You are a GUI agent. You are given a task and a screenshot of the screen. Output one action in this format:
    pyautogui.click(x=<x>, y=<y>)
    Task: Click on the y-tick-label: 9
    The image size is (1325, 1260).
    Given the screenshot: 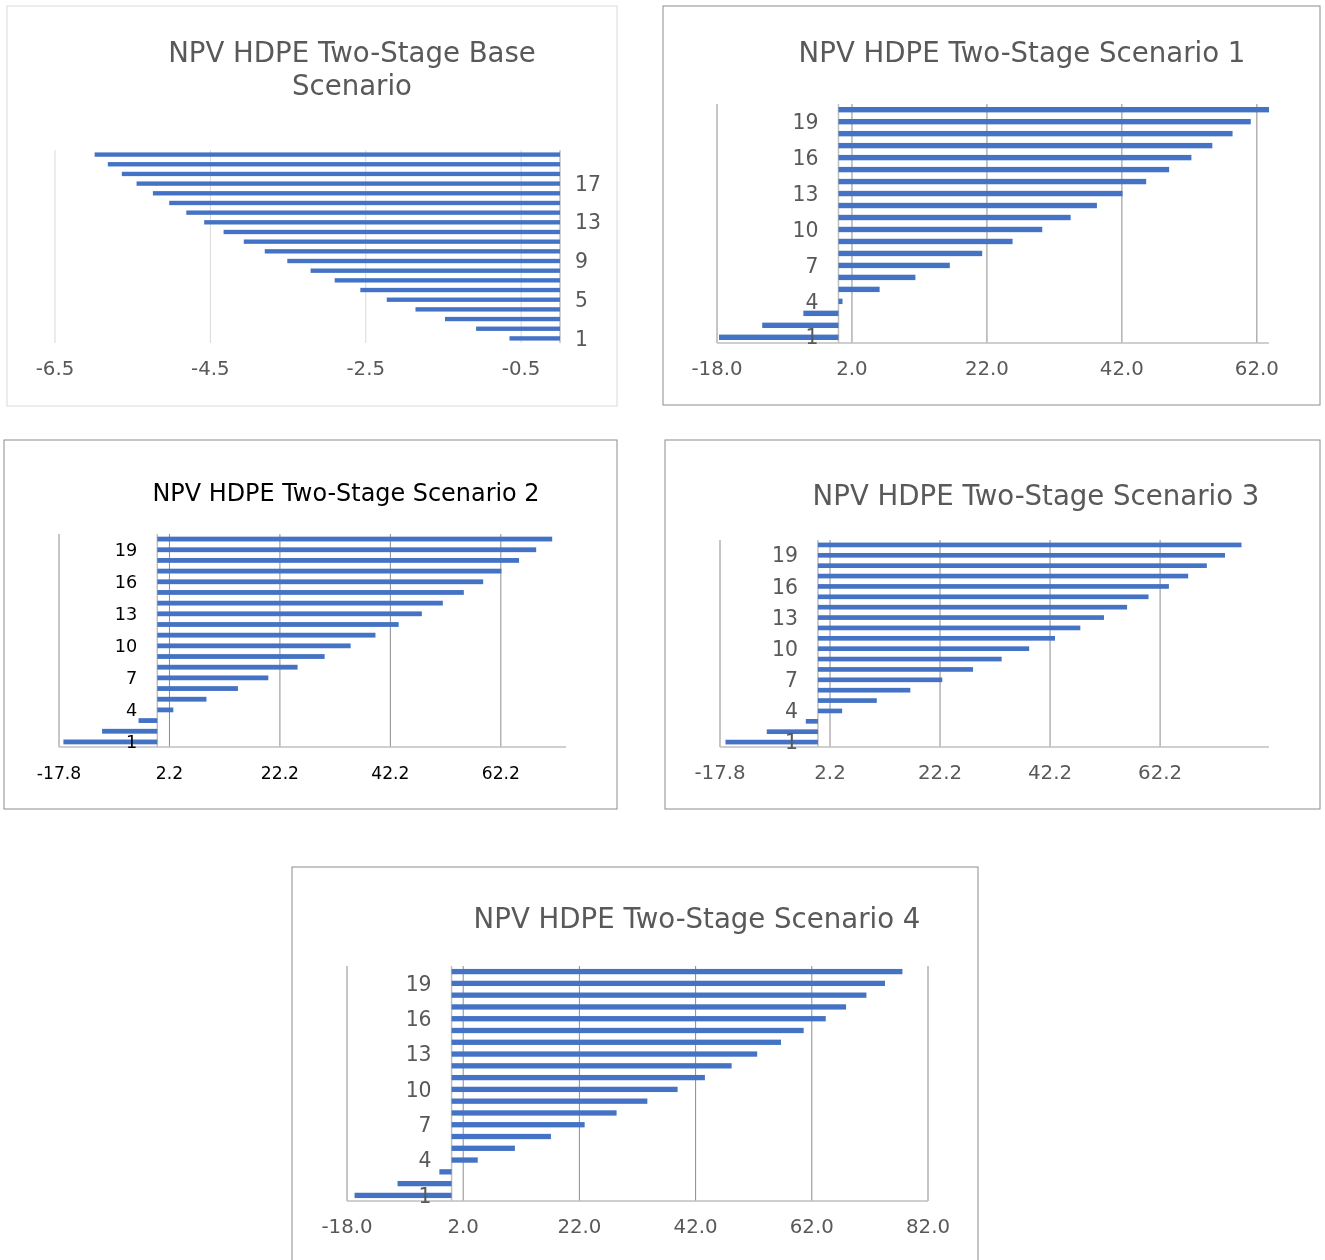 What is the action you would take?
    pyautogui.click(x=581, y=261)
    